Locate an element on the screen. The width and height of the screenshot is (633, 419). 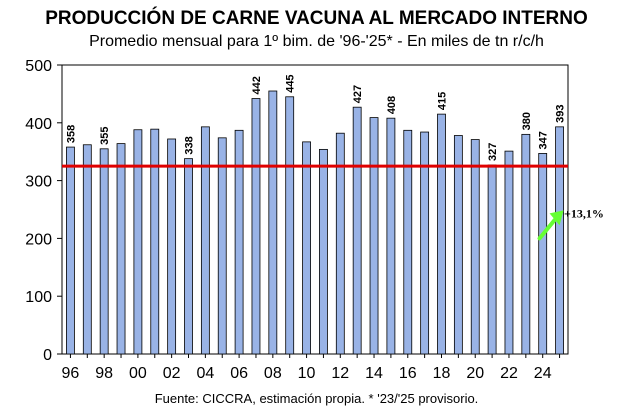
x-tick-label: 98 is located at coordinates (104, 373).